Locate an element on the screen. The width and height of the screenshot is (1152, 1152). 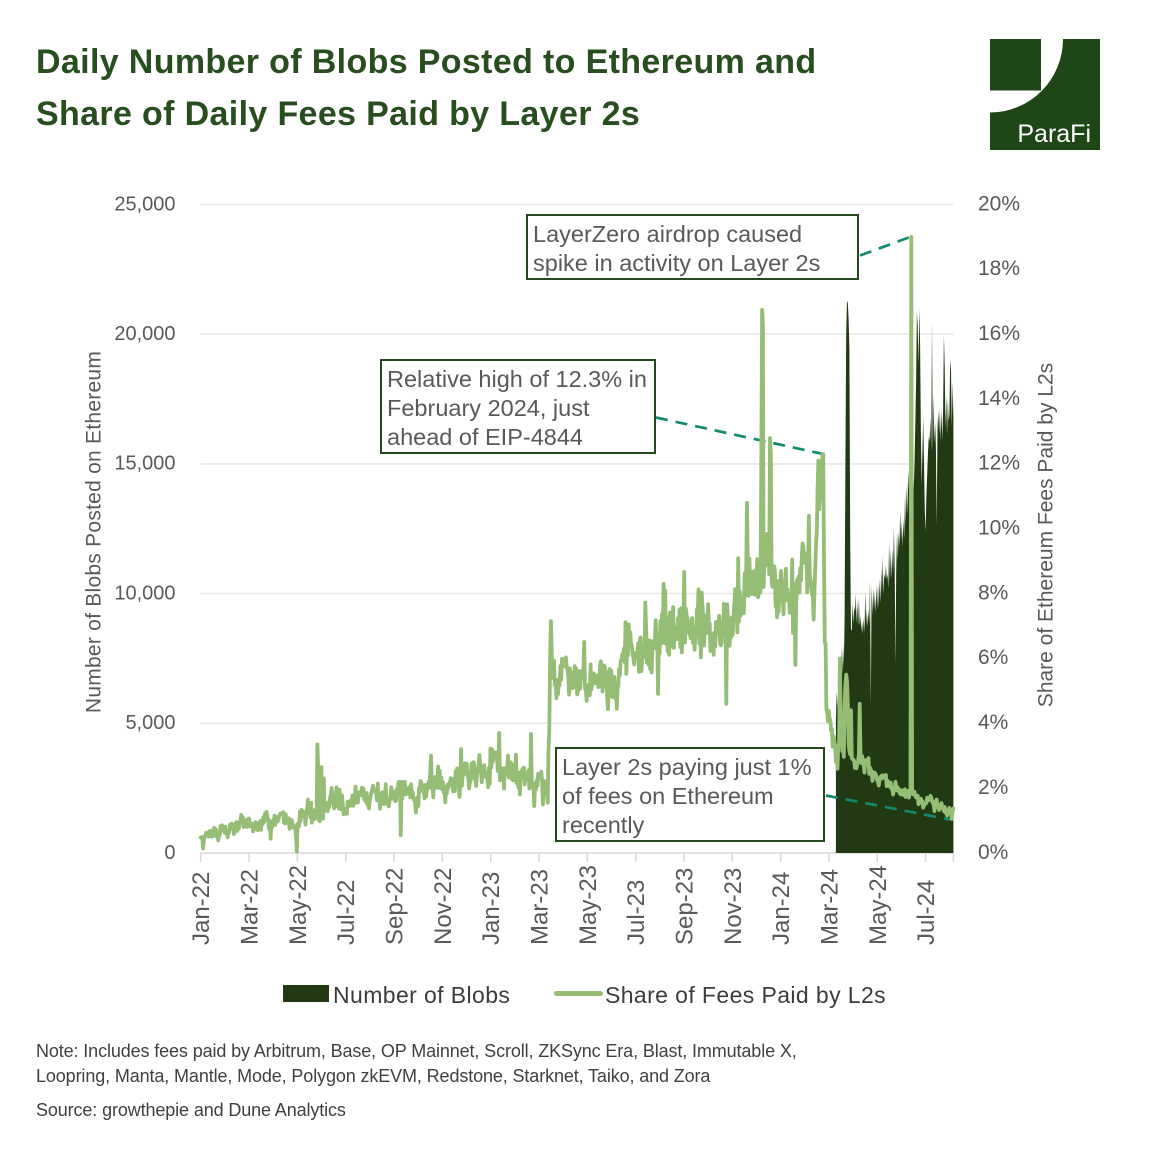
svg-text: 25,000 is located at coordinates (144, 204).